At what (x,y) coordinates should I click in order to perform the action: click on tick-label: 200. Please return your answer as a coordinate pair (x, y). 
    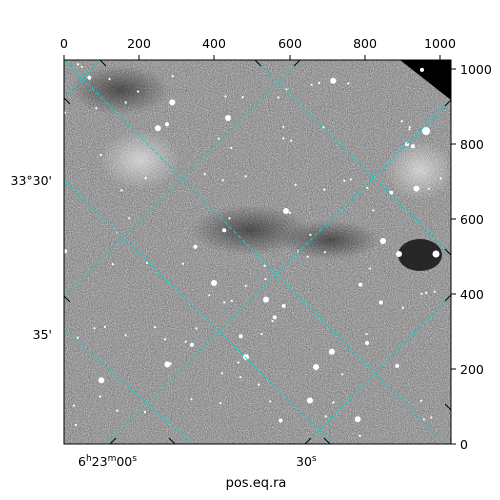
    Looking at the image, I should click on (472, 369).